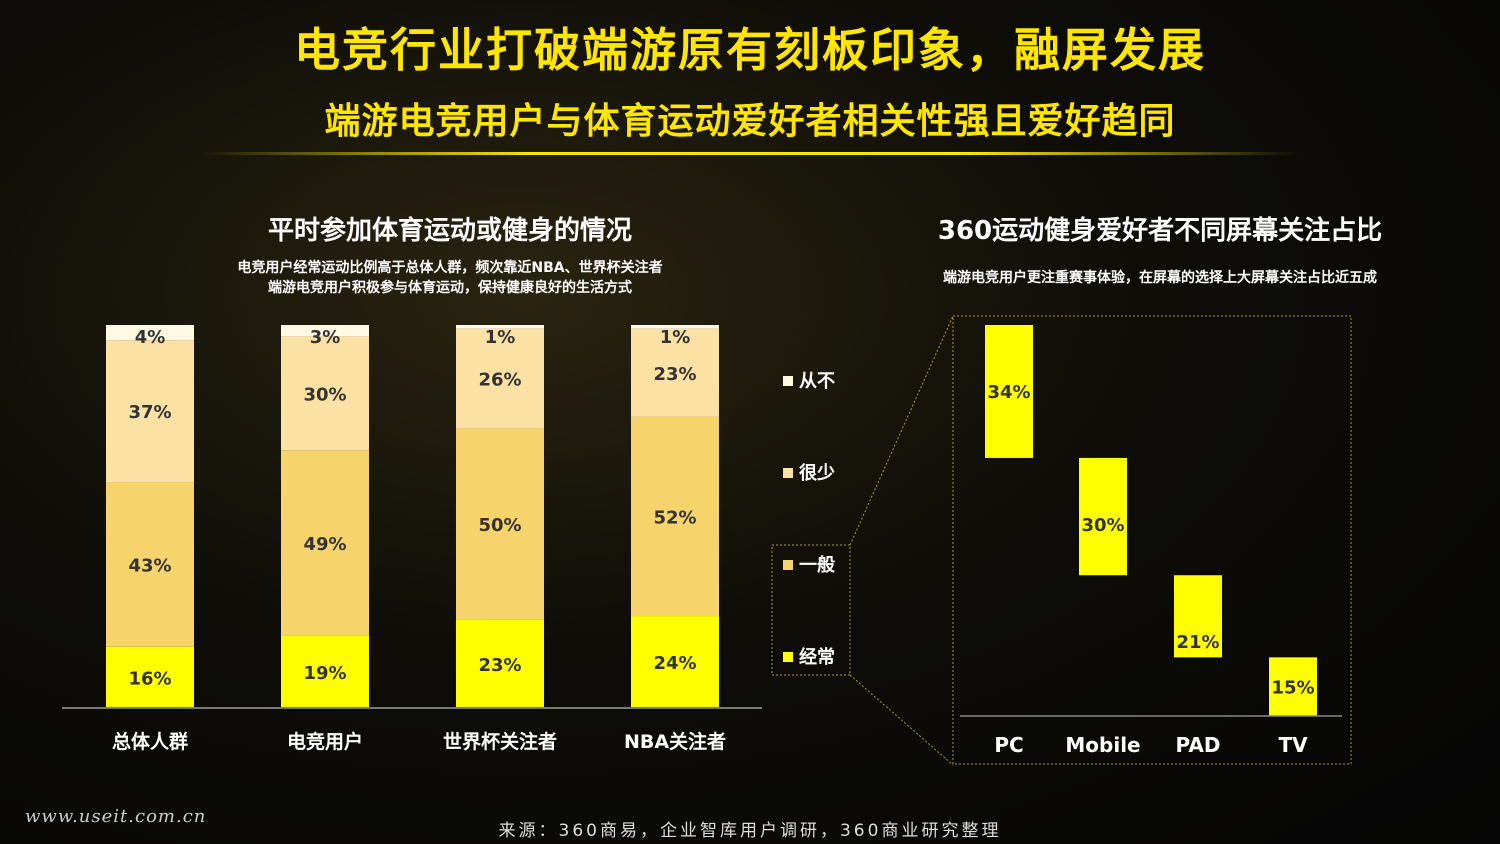 This screenshot has height=844, width=1500. Describe the element at coordinates (1198, 745) in the screenshot. I see `screen-category-label: PAD` at that location.